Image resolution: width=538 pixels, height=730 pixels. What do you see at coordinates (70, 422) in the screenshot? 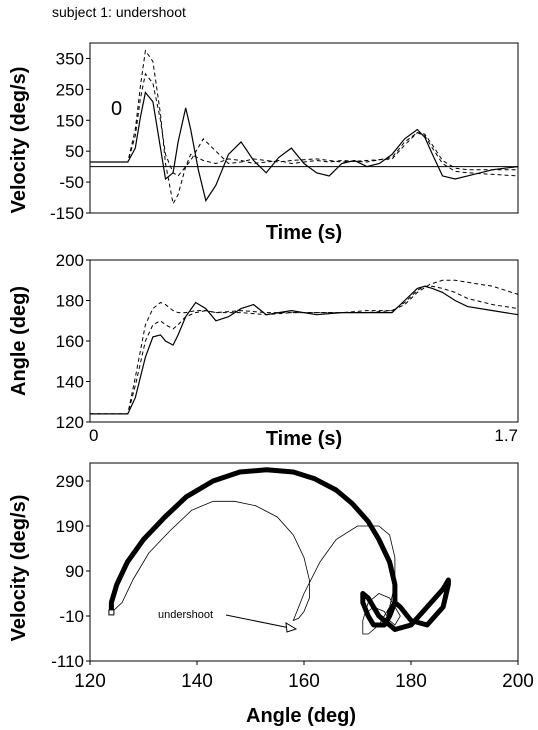
I see `angle-time-y-tick-label: 120` at bounding box center [70, 422].